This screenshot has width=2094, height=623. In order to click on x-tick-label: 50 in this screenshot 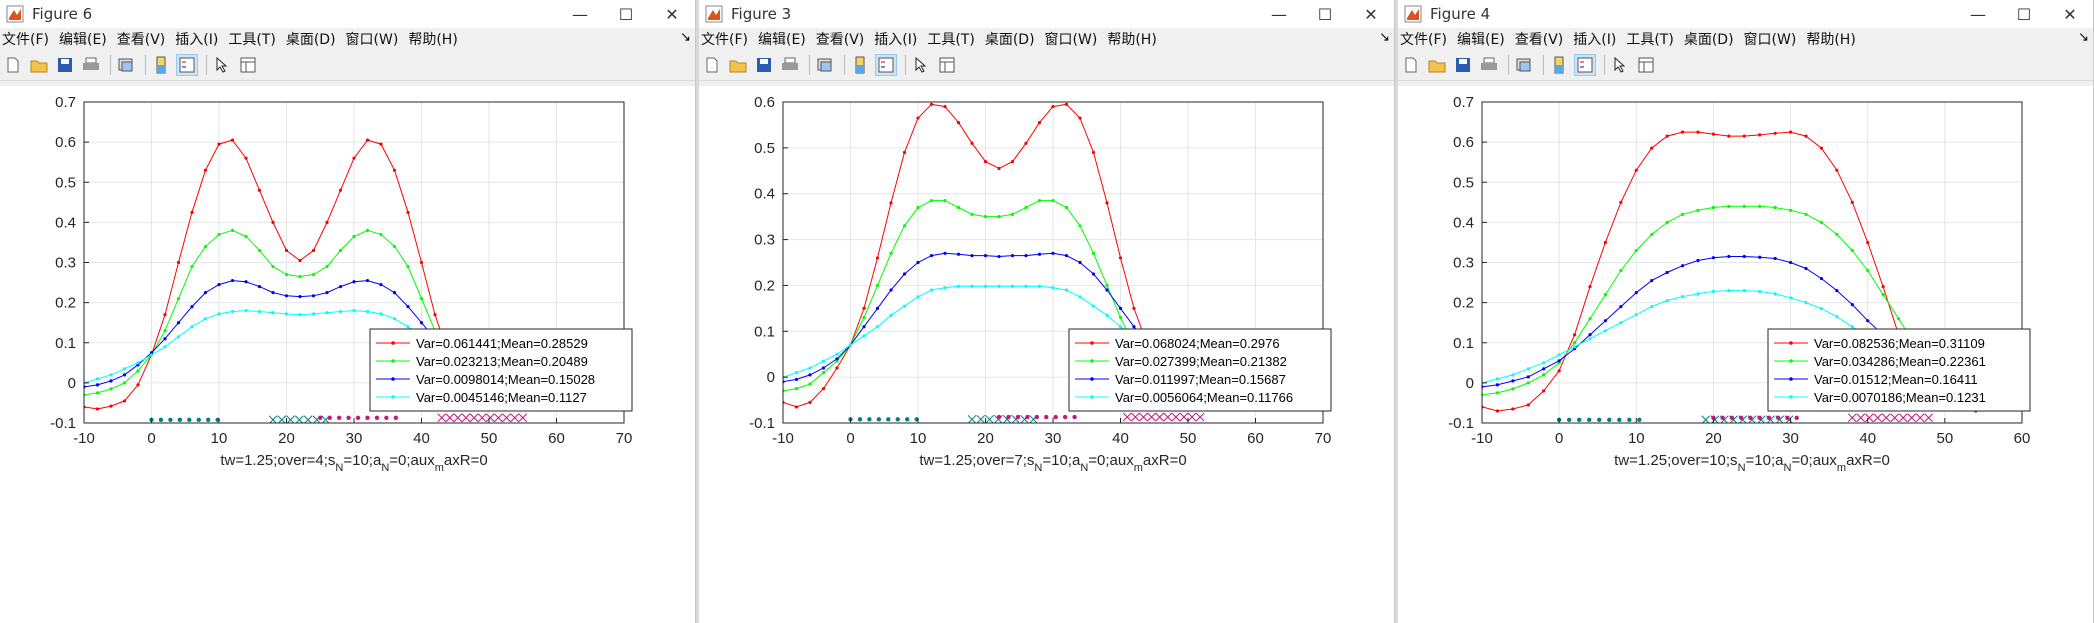, I will do `click(489, 438)`.